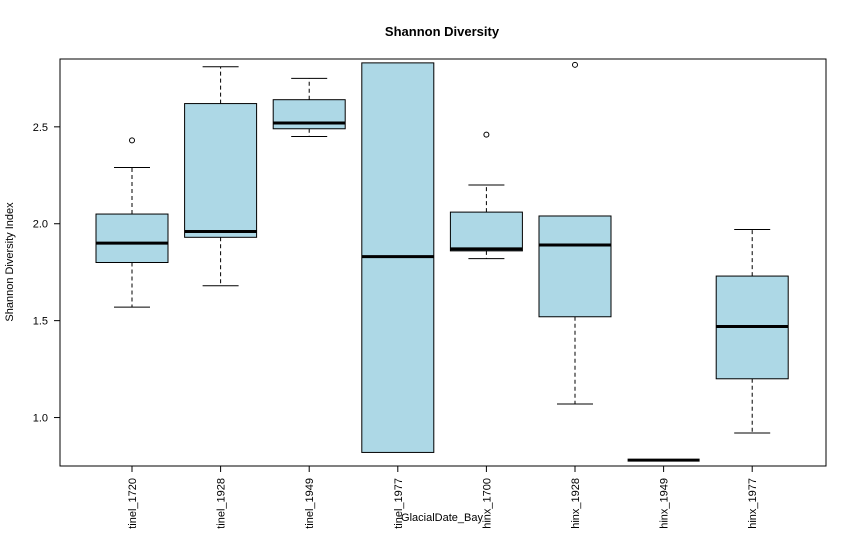 Image resolution: width=856 pixels, height=540 pixels. I want to click on y-axis-label: Shannon Diversity Index, so click(10, 262).